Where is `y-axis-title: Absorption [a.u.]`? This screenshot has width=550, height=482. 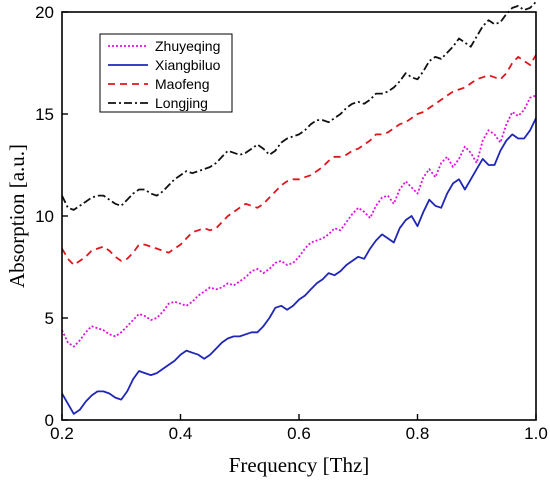
y-axis-title: Absorption [a.u.] is located at coordinates (17, 216).